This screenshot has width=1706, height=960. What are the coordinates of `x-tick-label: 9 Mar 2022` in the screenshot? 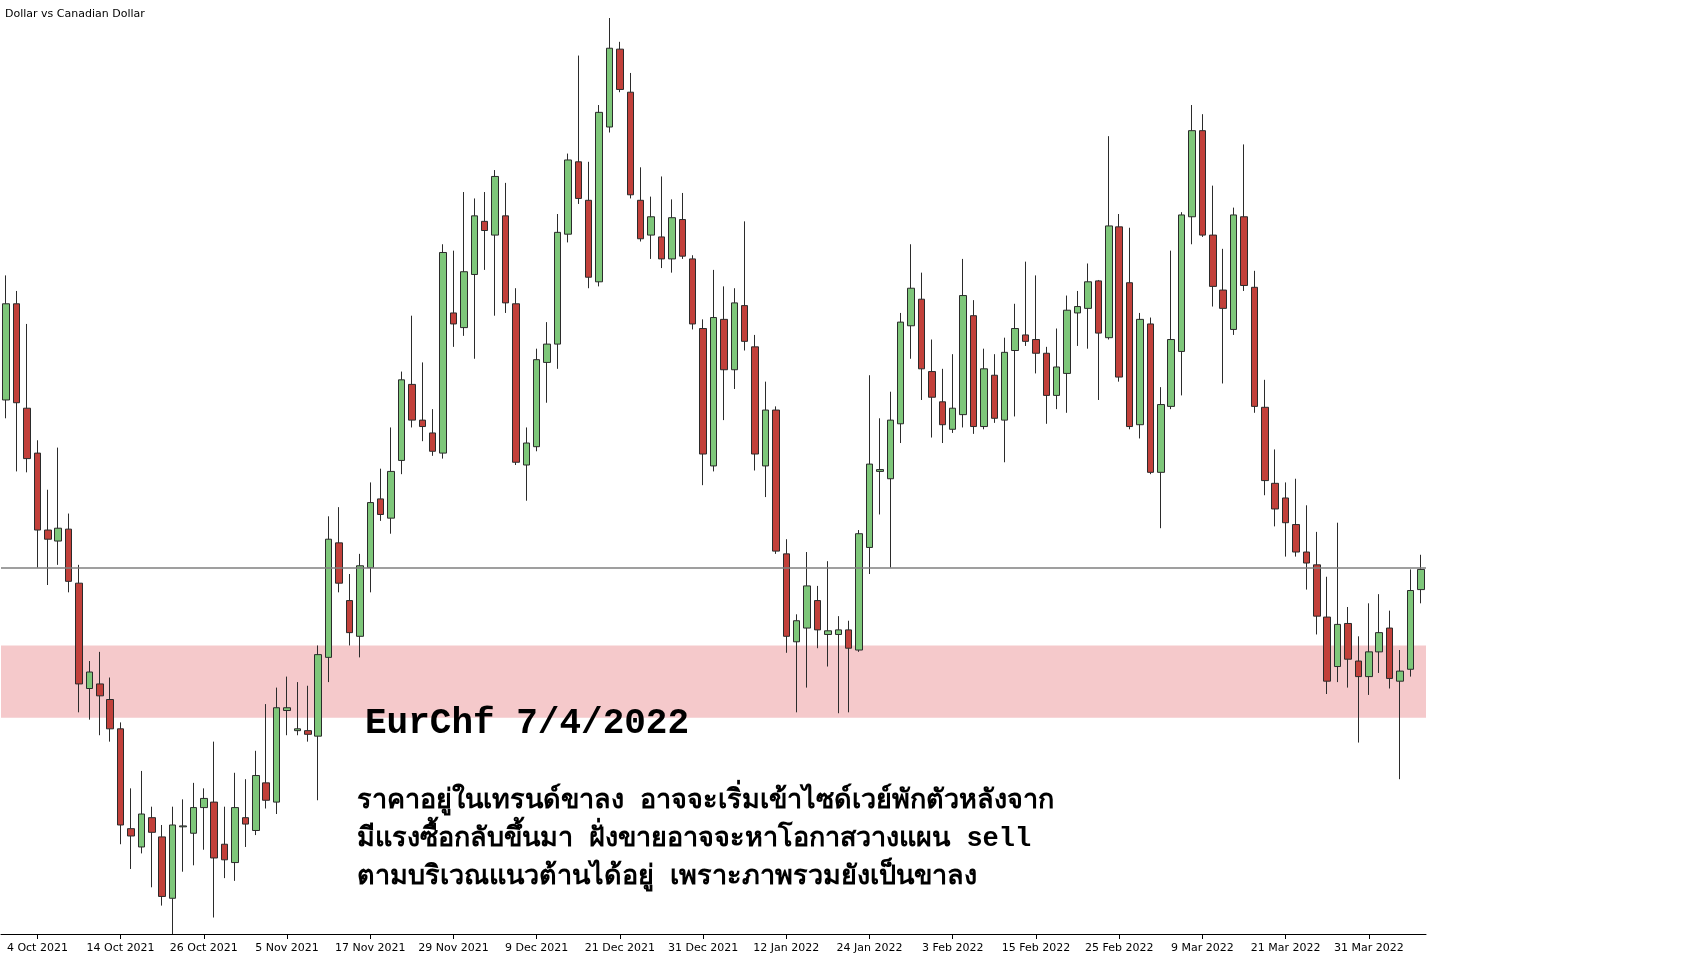 It's located at (1202, 947).